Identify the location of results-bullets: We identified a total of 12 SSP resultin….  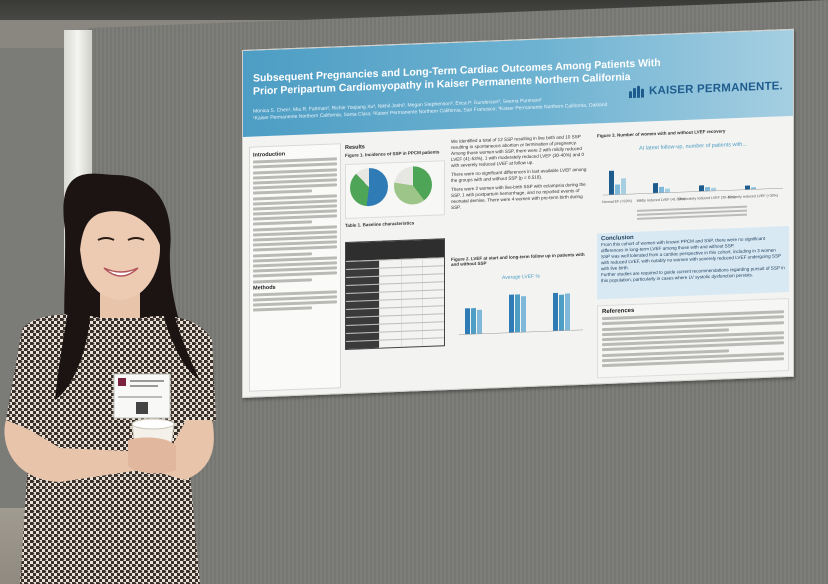
(521, 172).